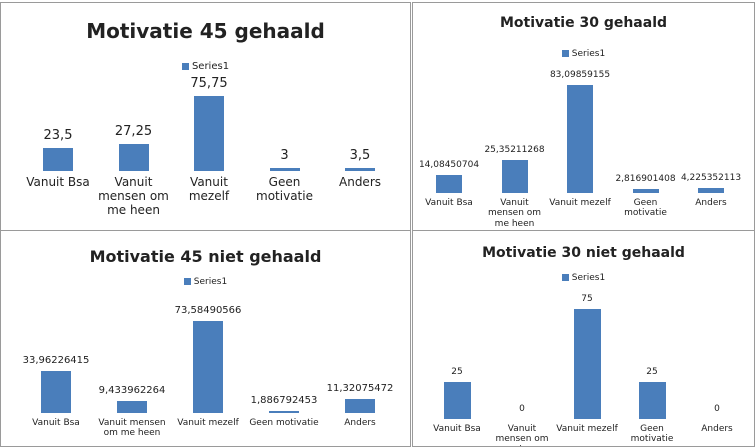 Image resolution: width=755 pixels, height=447 pixels. I want to click on data-label: 83,09859155, so click(580, 75).